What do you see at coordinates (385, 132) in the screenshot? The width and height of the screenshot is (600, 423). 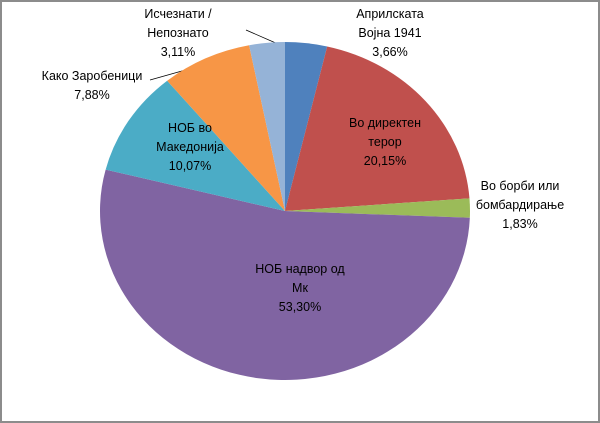 I see `slice-label: Во директен терор` at bounding box center [385, 132].